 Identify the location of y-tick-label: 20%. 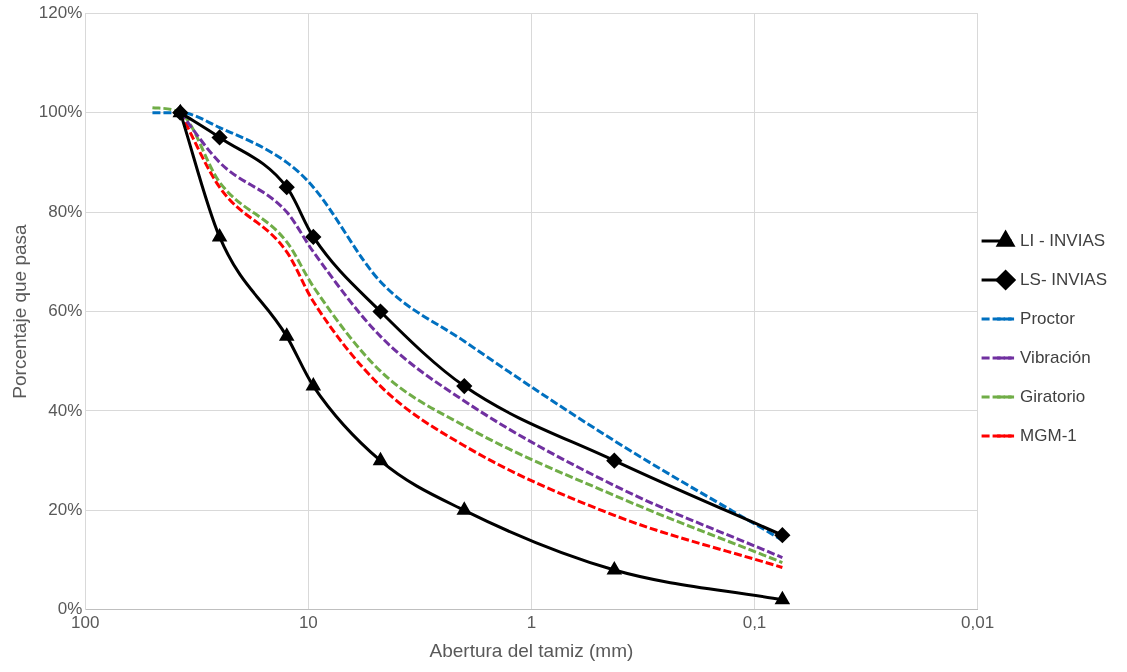
(65, 510).